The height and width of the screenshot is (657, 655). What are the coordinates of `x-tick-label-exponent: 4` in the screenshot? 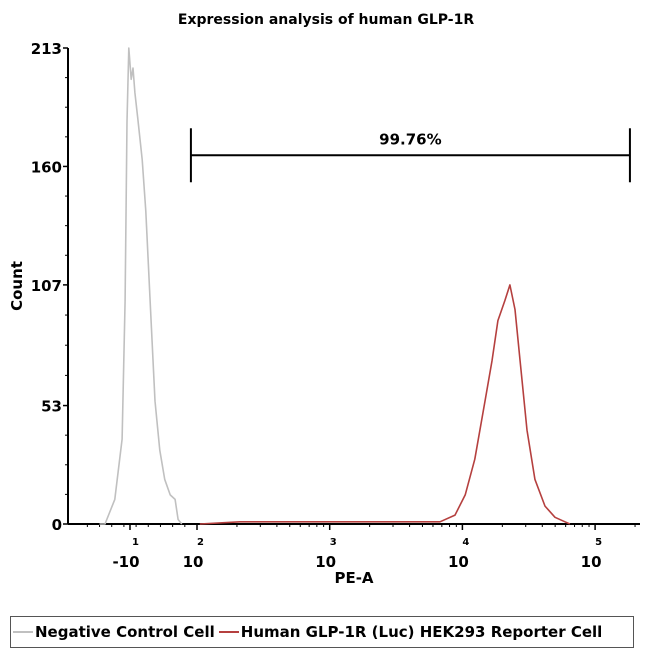 It's located at (465, 542).